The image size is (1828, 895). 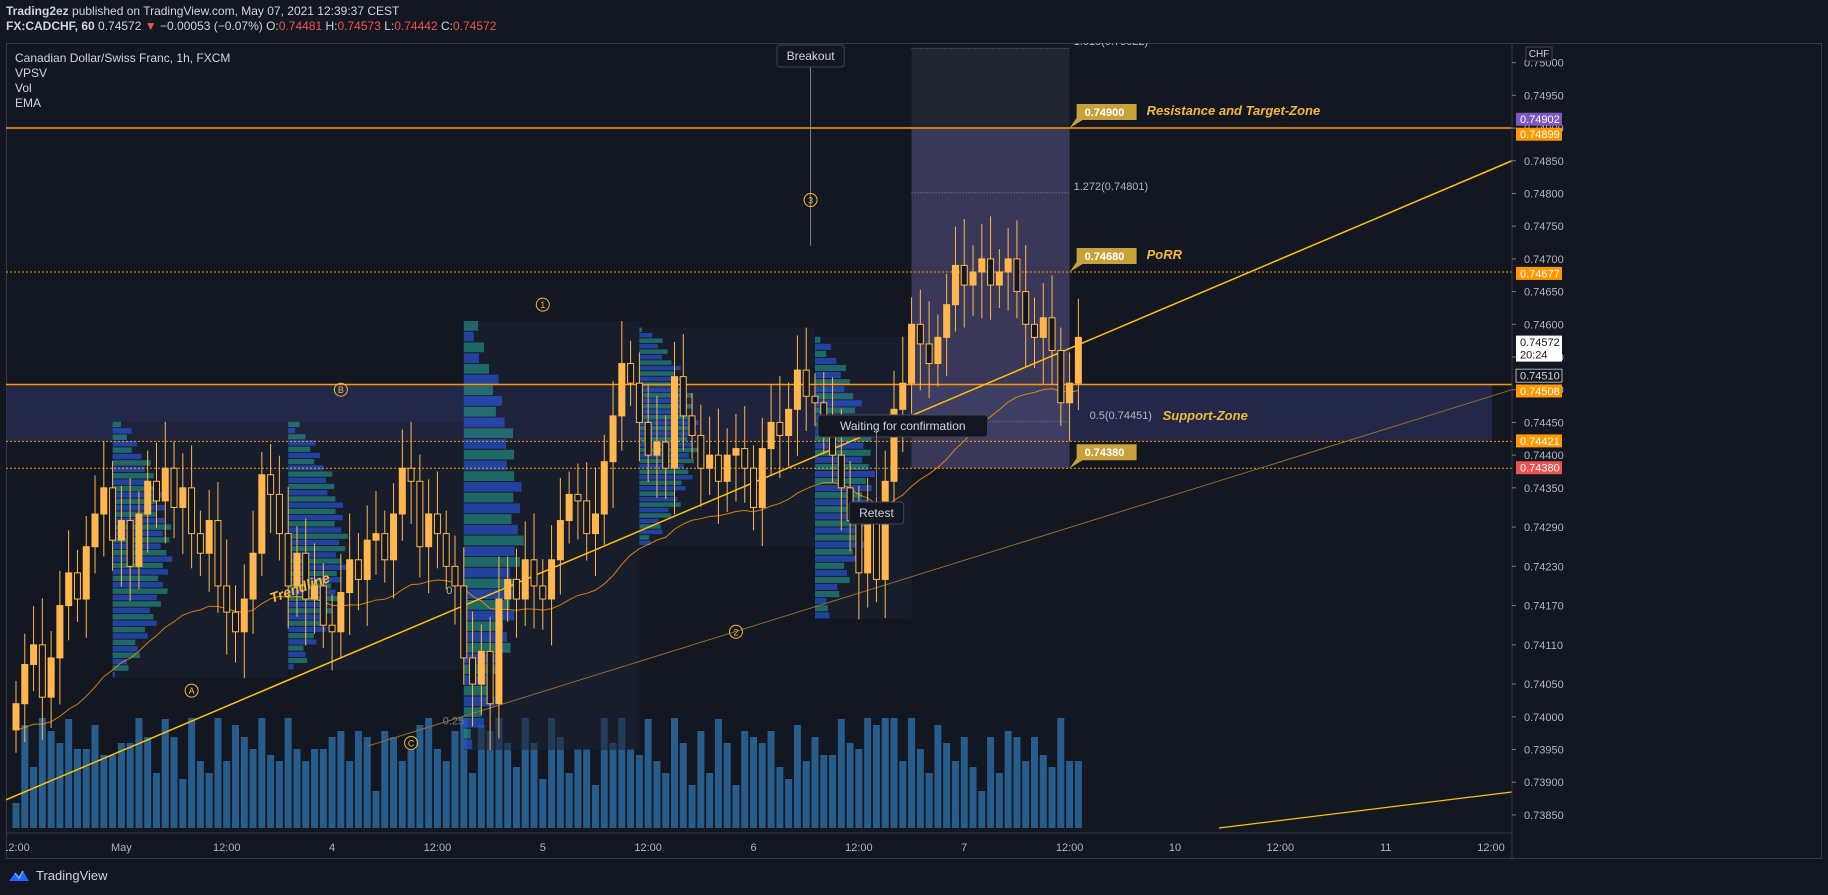 I want to click on legend-indicator-vpsv: VPSV, so click(x=31, y=73).